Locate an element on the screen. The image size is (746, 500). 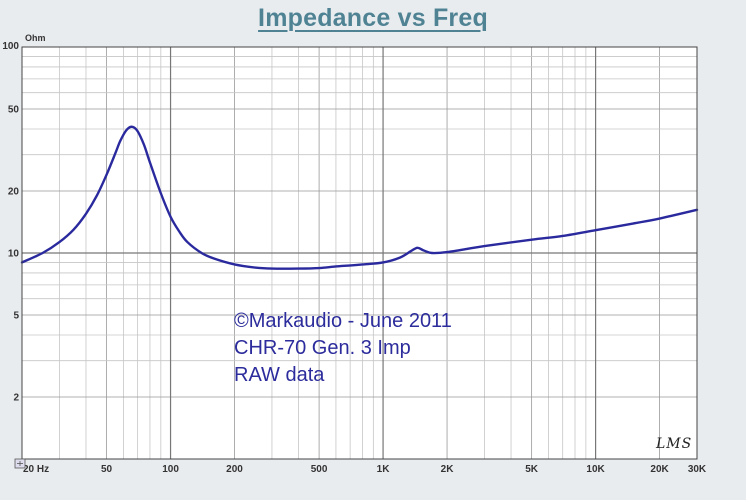
x-tick-label: 20K is located at coordinates (659, 469).